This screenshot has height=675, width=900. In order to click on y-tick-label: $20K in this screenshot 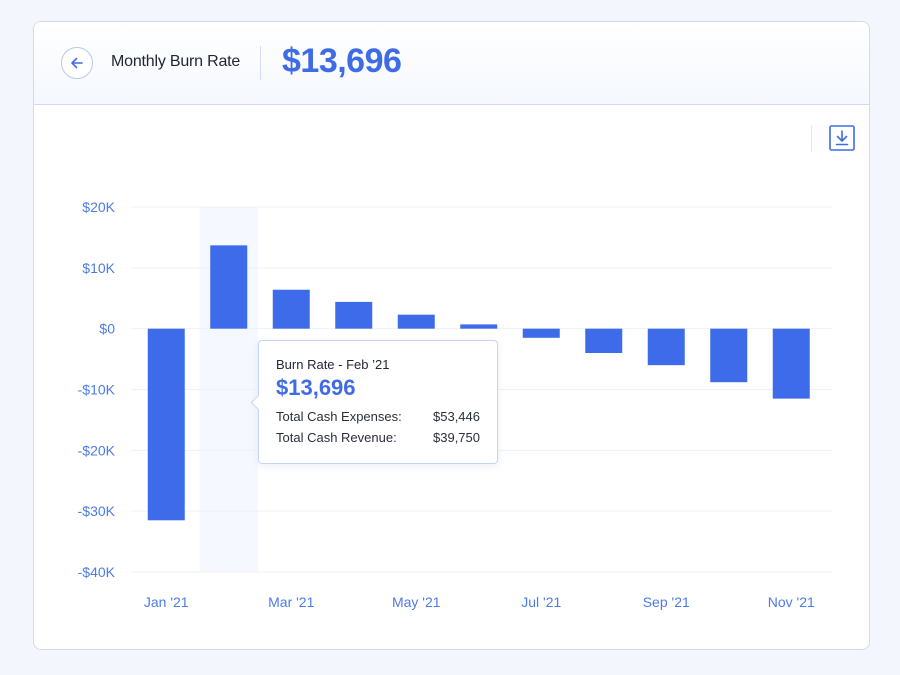, I will do `click(98, 207)`.